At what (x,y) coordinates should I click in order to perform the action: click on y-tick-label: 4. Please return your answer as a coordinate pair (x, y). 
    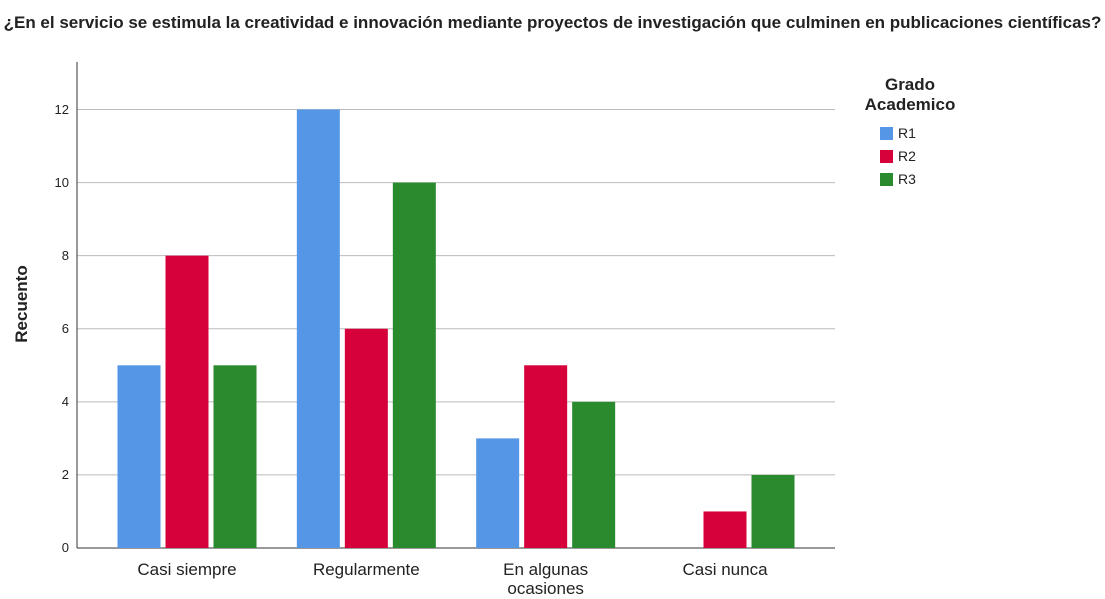
    Looking at the image, I should click on (65, 401).